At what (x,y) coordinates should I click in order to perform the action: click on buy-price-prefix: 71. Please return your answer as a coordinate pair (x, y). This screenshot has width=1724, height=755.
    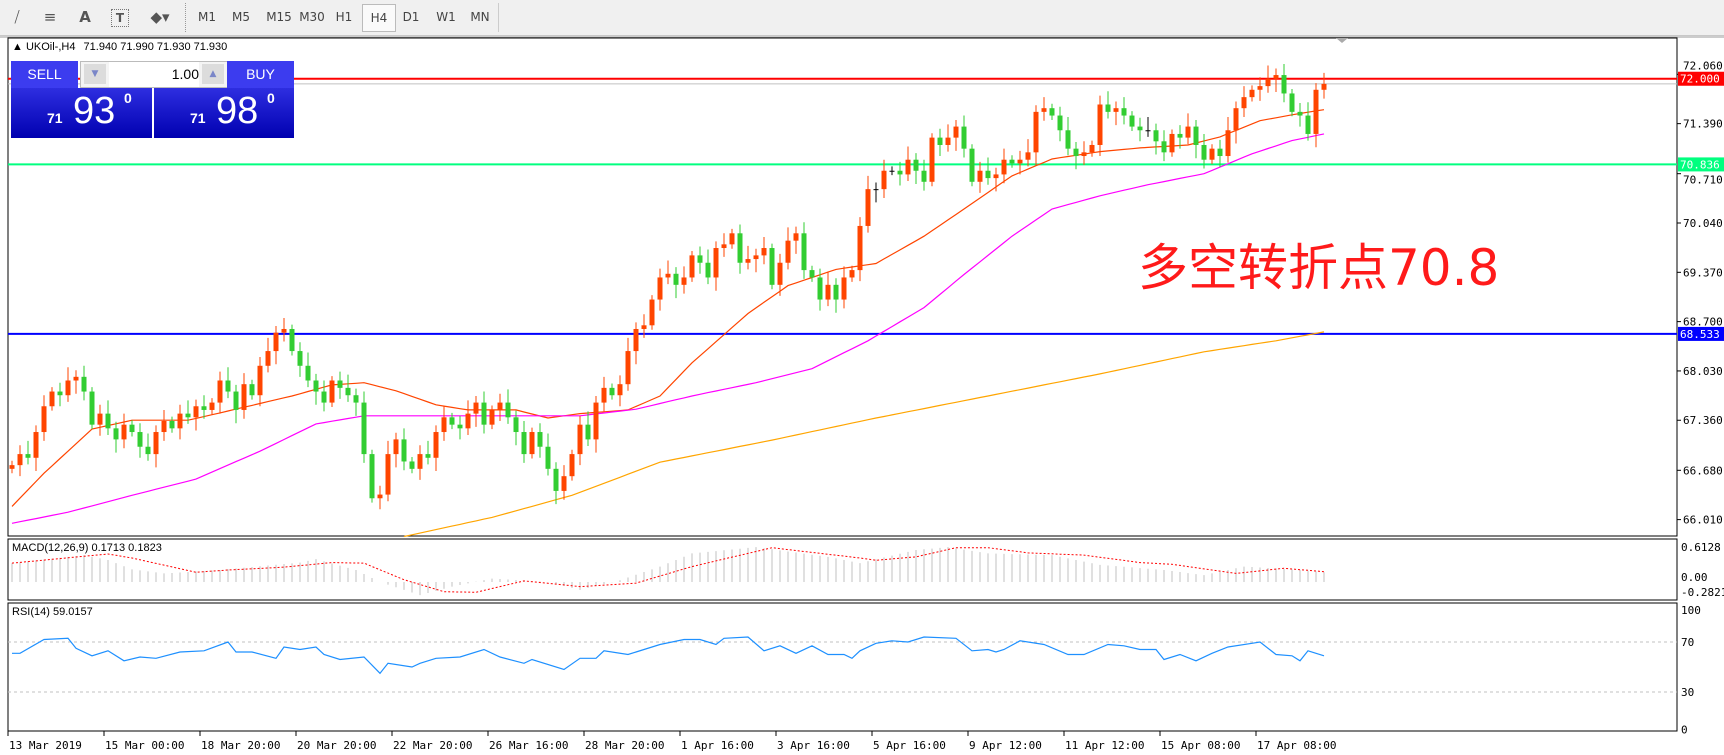
    Looking at the image, I should click on (198, 118).